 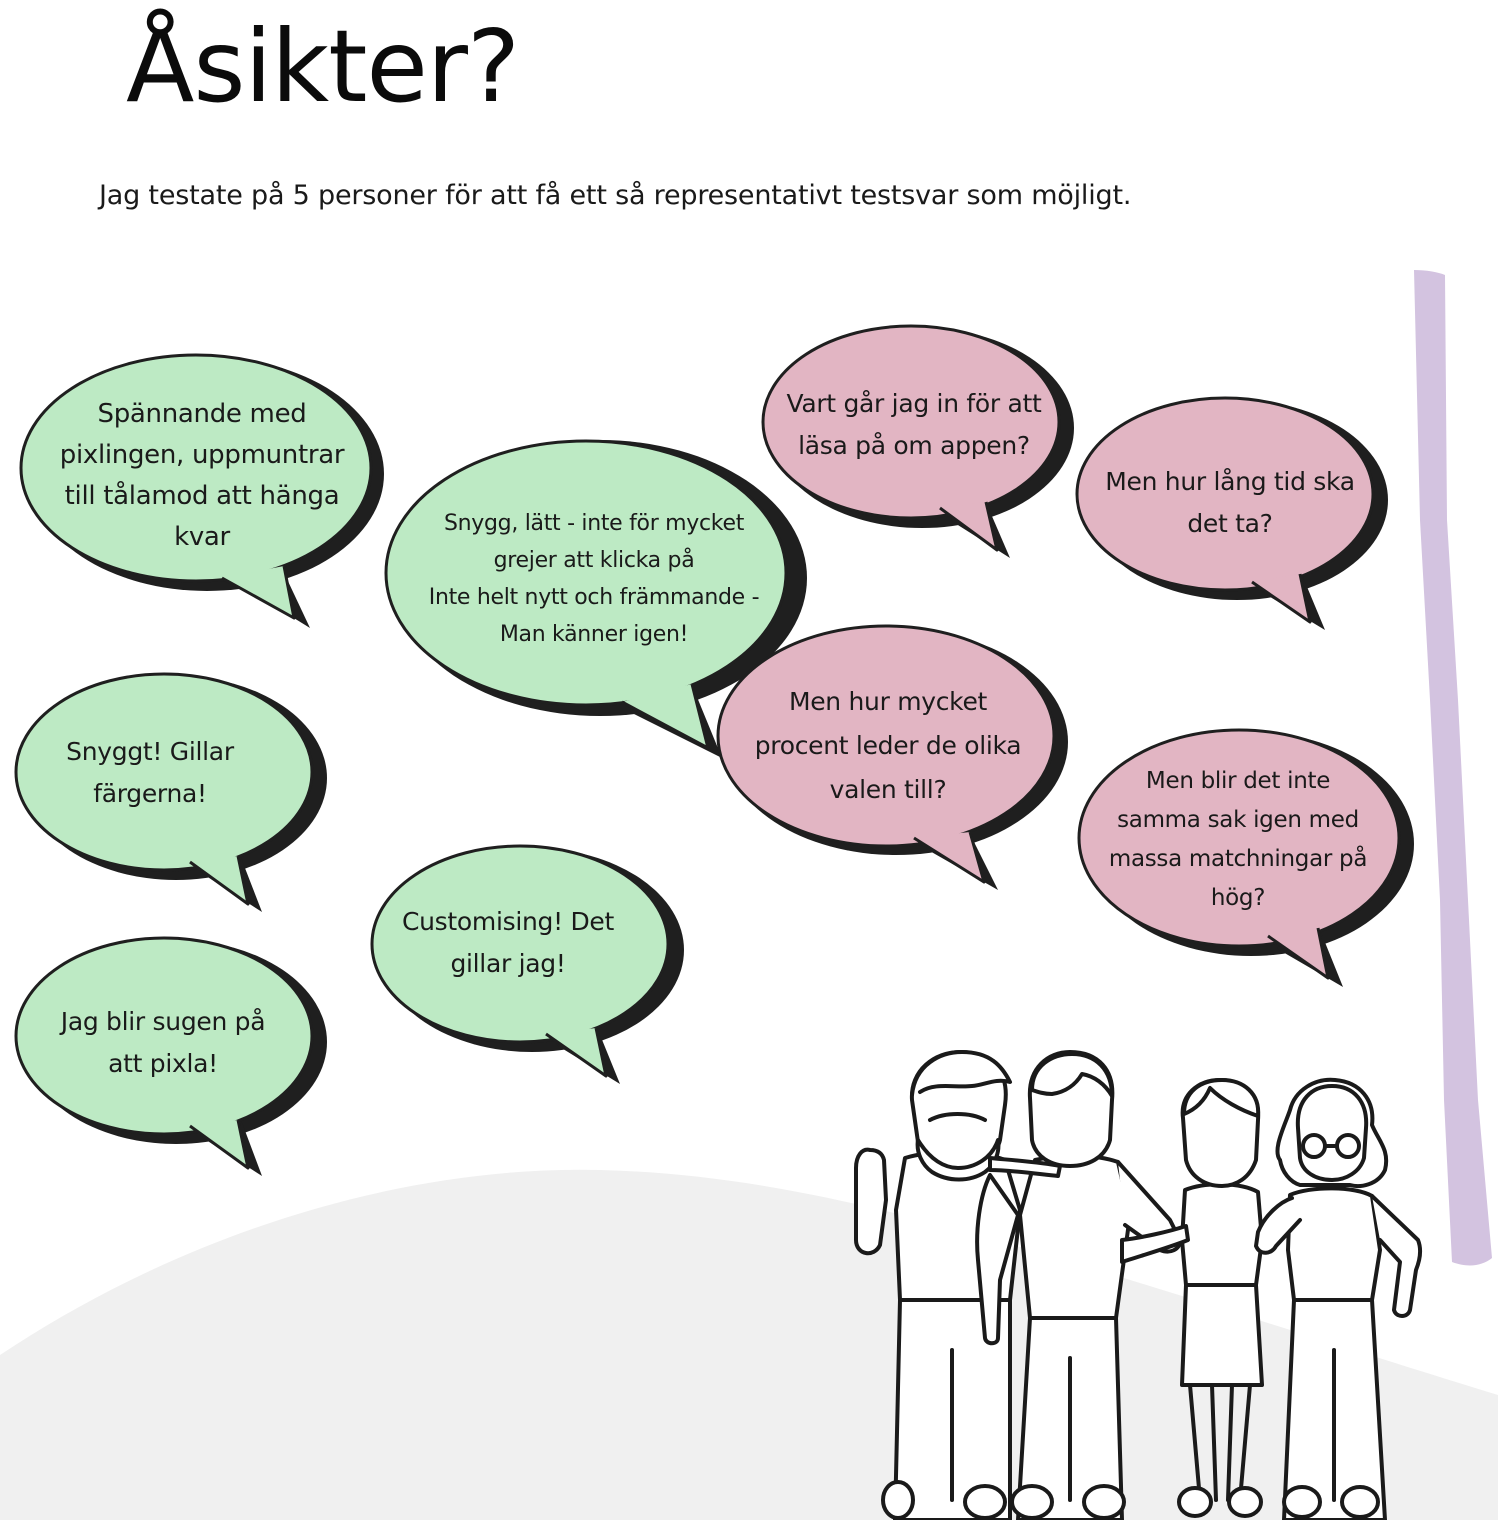 What do you see at coordinates (1230, 502) in the screenshot?
I see `bubble-text-4: Men hur lång tid ska det ta?` at bounding box center [1230, 502].